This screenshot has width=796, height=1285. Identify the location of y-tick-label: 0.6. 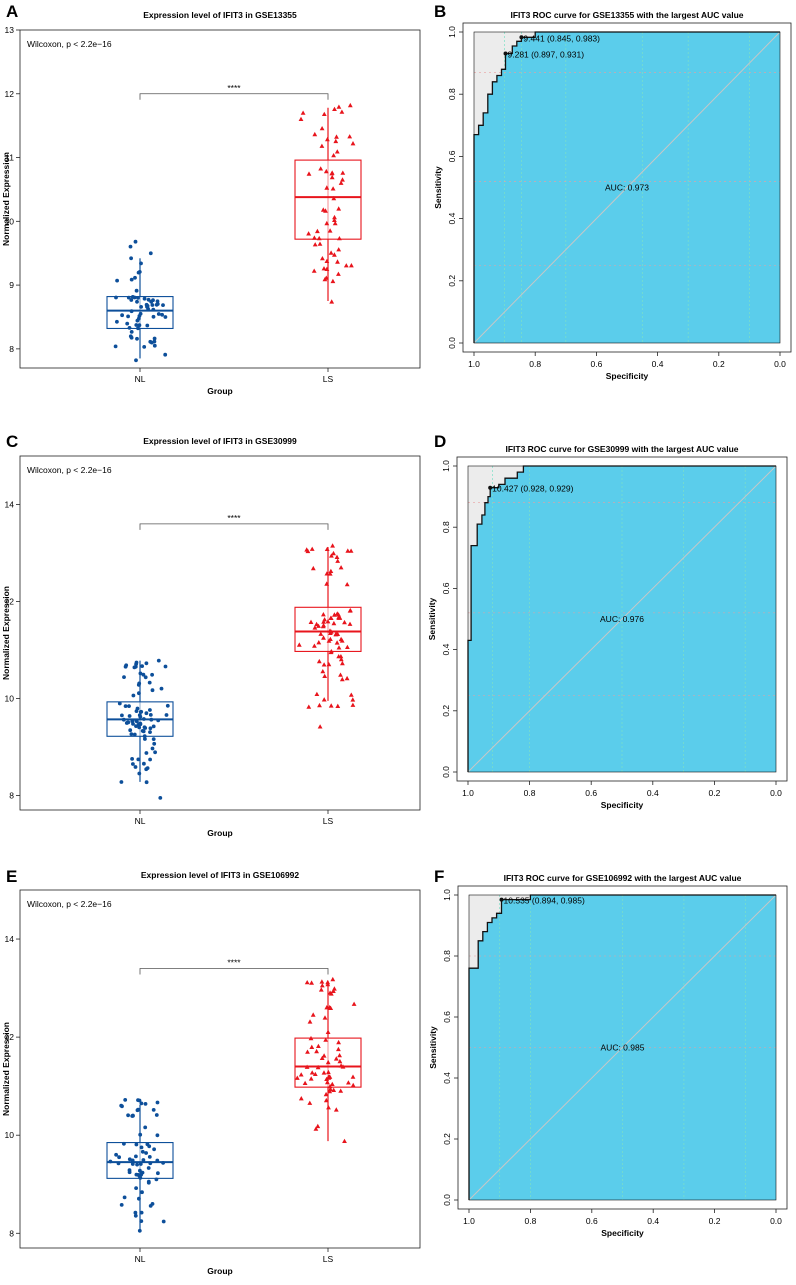
(446, 588).